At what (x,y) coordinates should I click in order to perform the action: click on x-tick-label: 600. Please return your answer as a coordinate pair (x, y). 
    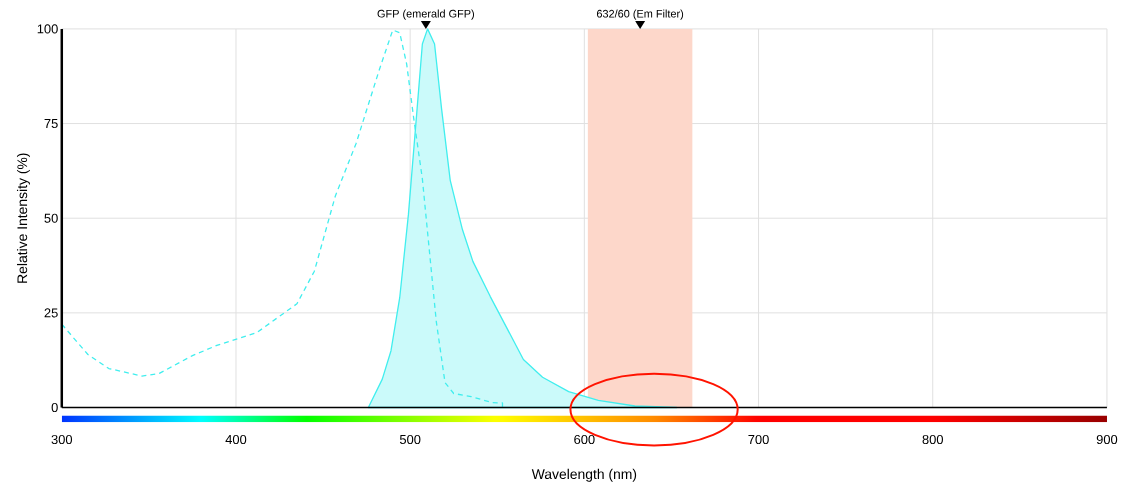
    Looking at the image, I should click on (584, 439).